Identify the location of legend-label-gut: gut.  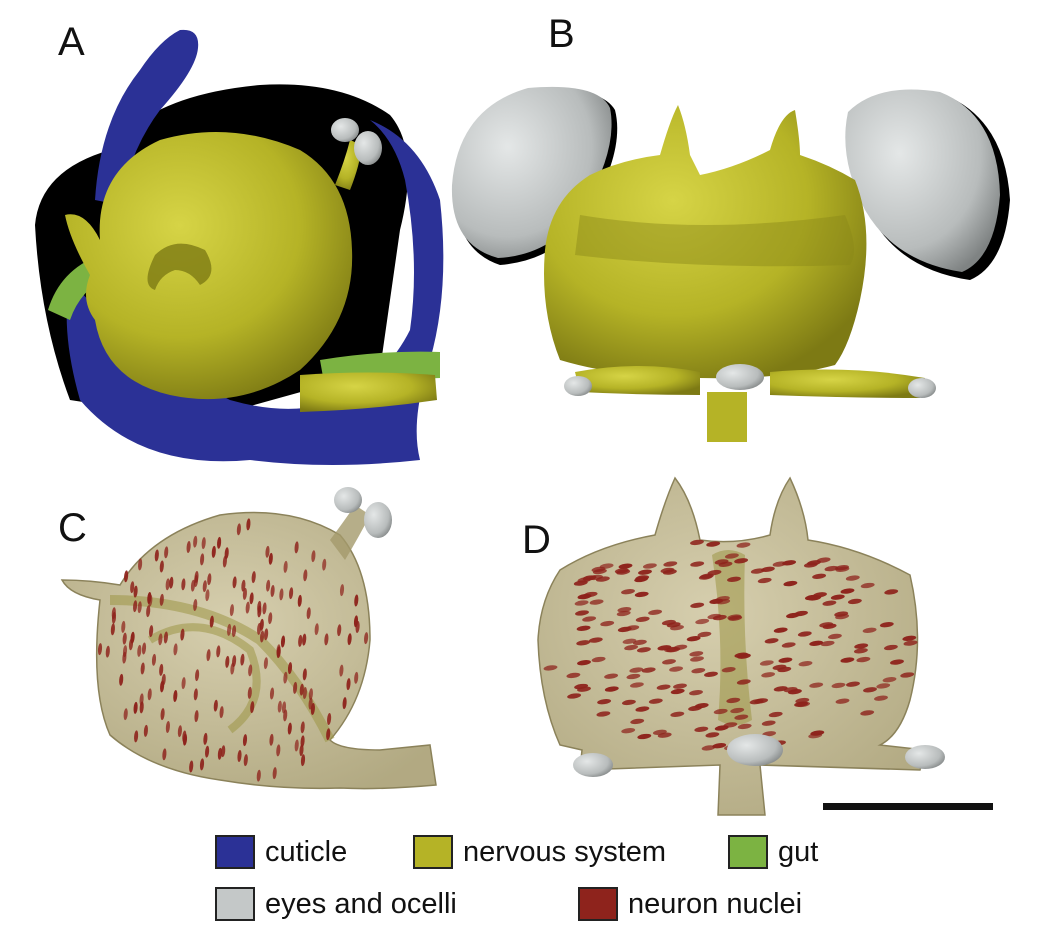
(798, 851).